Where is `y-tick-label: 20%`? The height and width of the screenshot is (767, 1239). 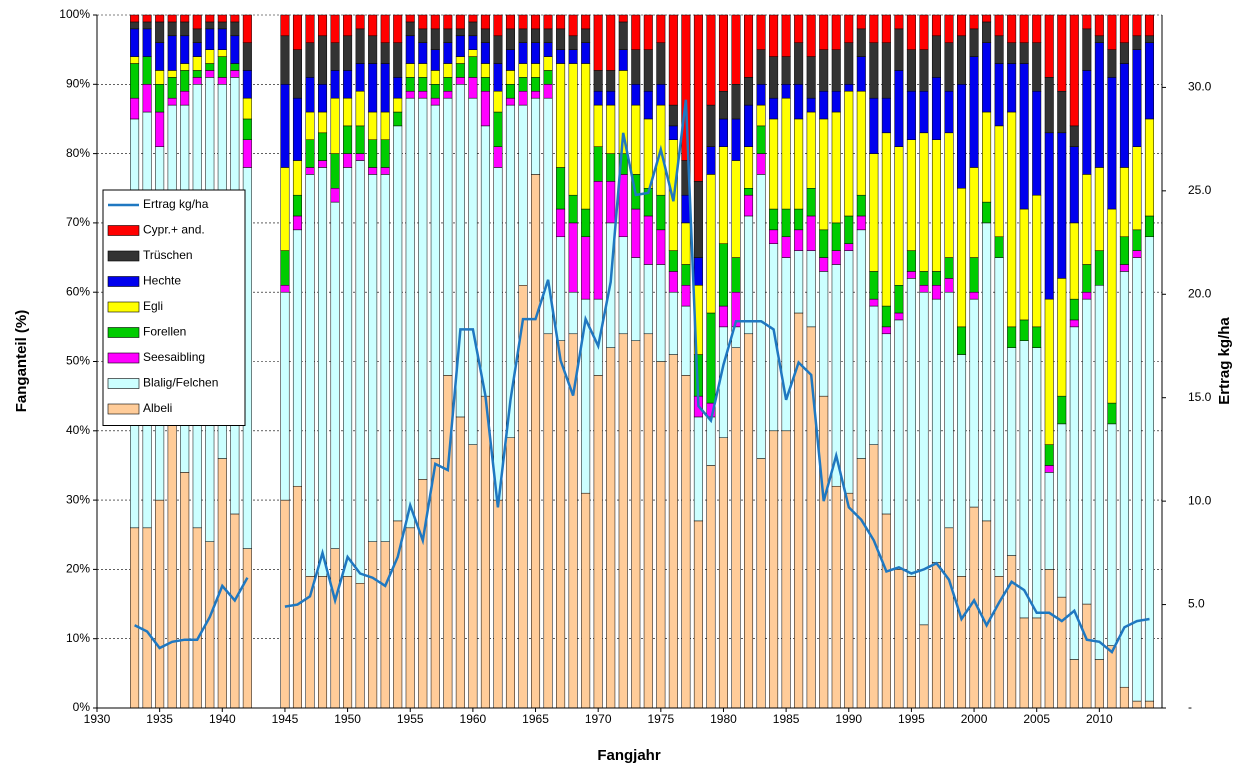
y-tick-label: 20% is located at coordinates (78, 569).